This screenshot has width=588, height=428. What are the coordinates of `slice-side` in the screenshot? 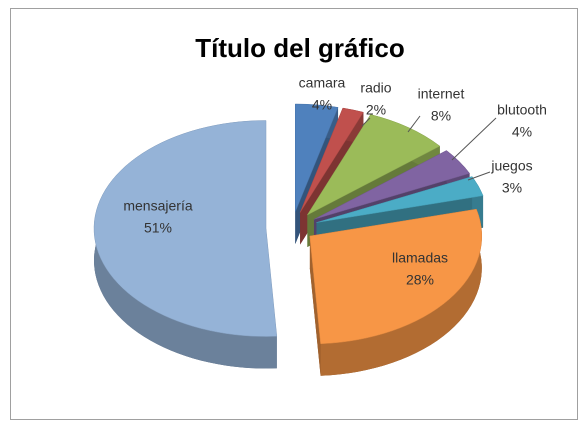 It's located at (401, 292).